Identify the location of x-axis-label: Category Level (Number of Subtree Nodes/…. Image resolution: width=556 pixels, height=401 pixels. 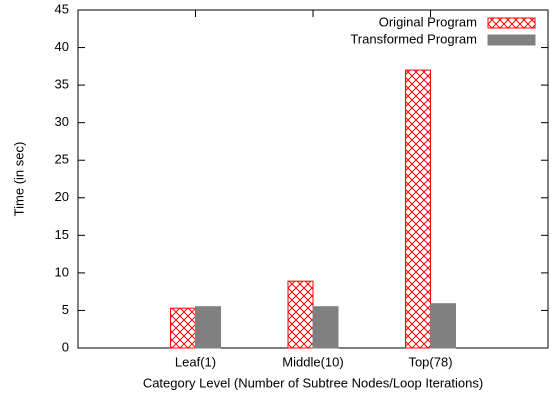
(313, 382).